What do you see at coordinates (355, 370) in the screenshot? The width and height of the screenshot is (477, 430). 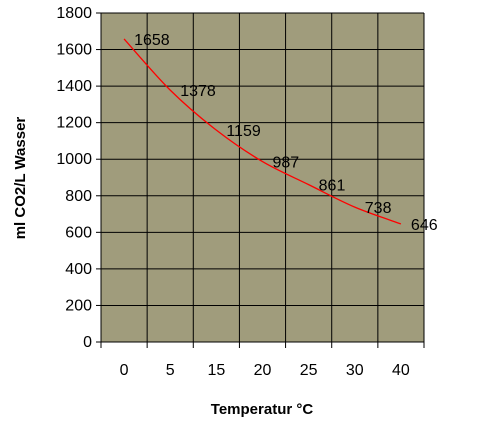 I see `x-tick-label: 30` at bounding box center [355, 370].